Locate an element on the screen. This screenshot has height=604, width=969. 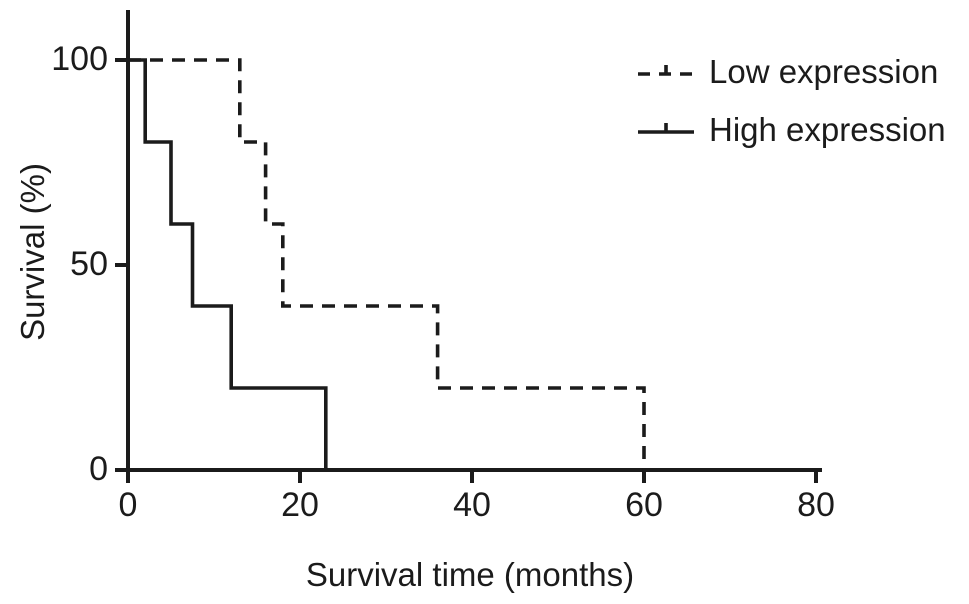
legend-item: Low expression is located at coordinates (791, 72).